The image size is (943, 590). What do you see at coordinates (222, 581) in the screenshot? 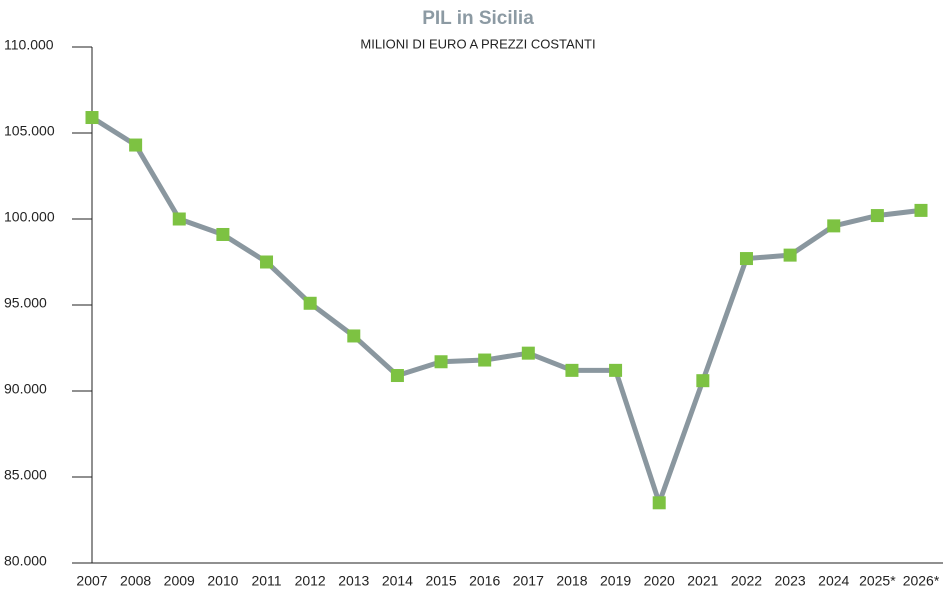
I see `x-tick-label: 2010` at bounding box center [222, 581].